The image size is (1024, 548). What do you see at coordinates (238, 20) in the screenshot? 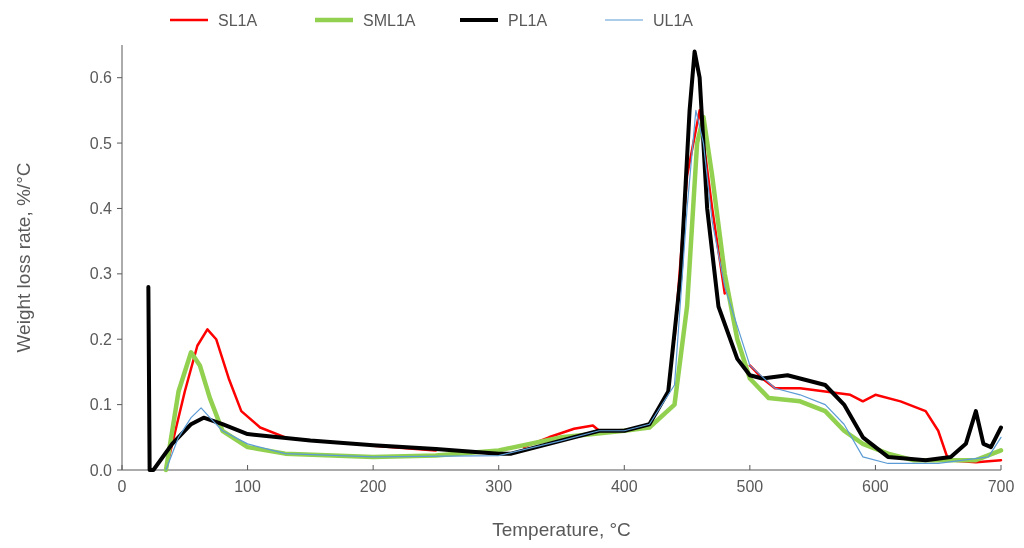
I see `legend-label: SL1A` at bounding box center [238, 20].